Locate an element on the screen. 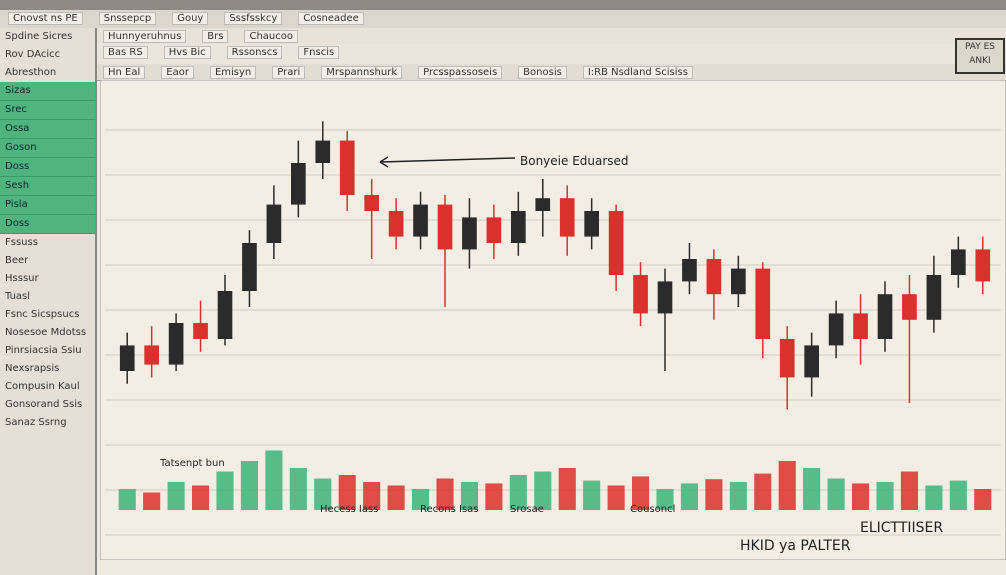 Image resolution: width=1006 pixels, height=575 pixels. sidebar-item: Compusin Kaul is located at coordinates (42, 386).